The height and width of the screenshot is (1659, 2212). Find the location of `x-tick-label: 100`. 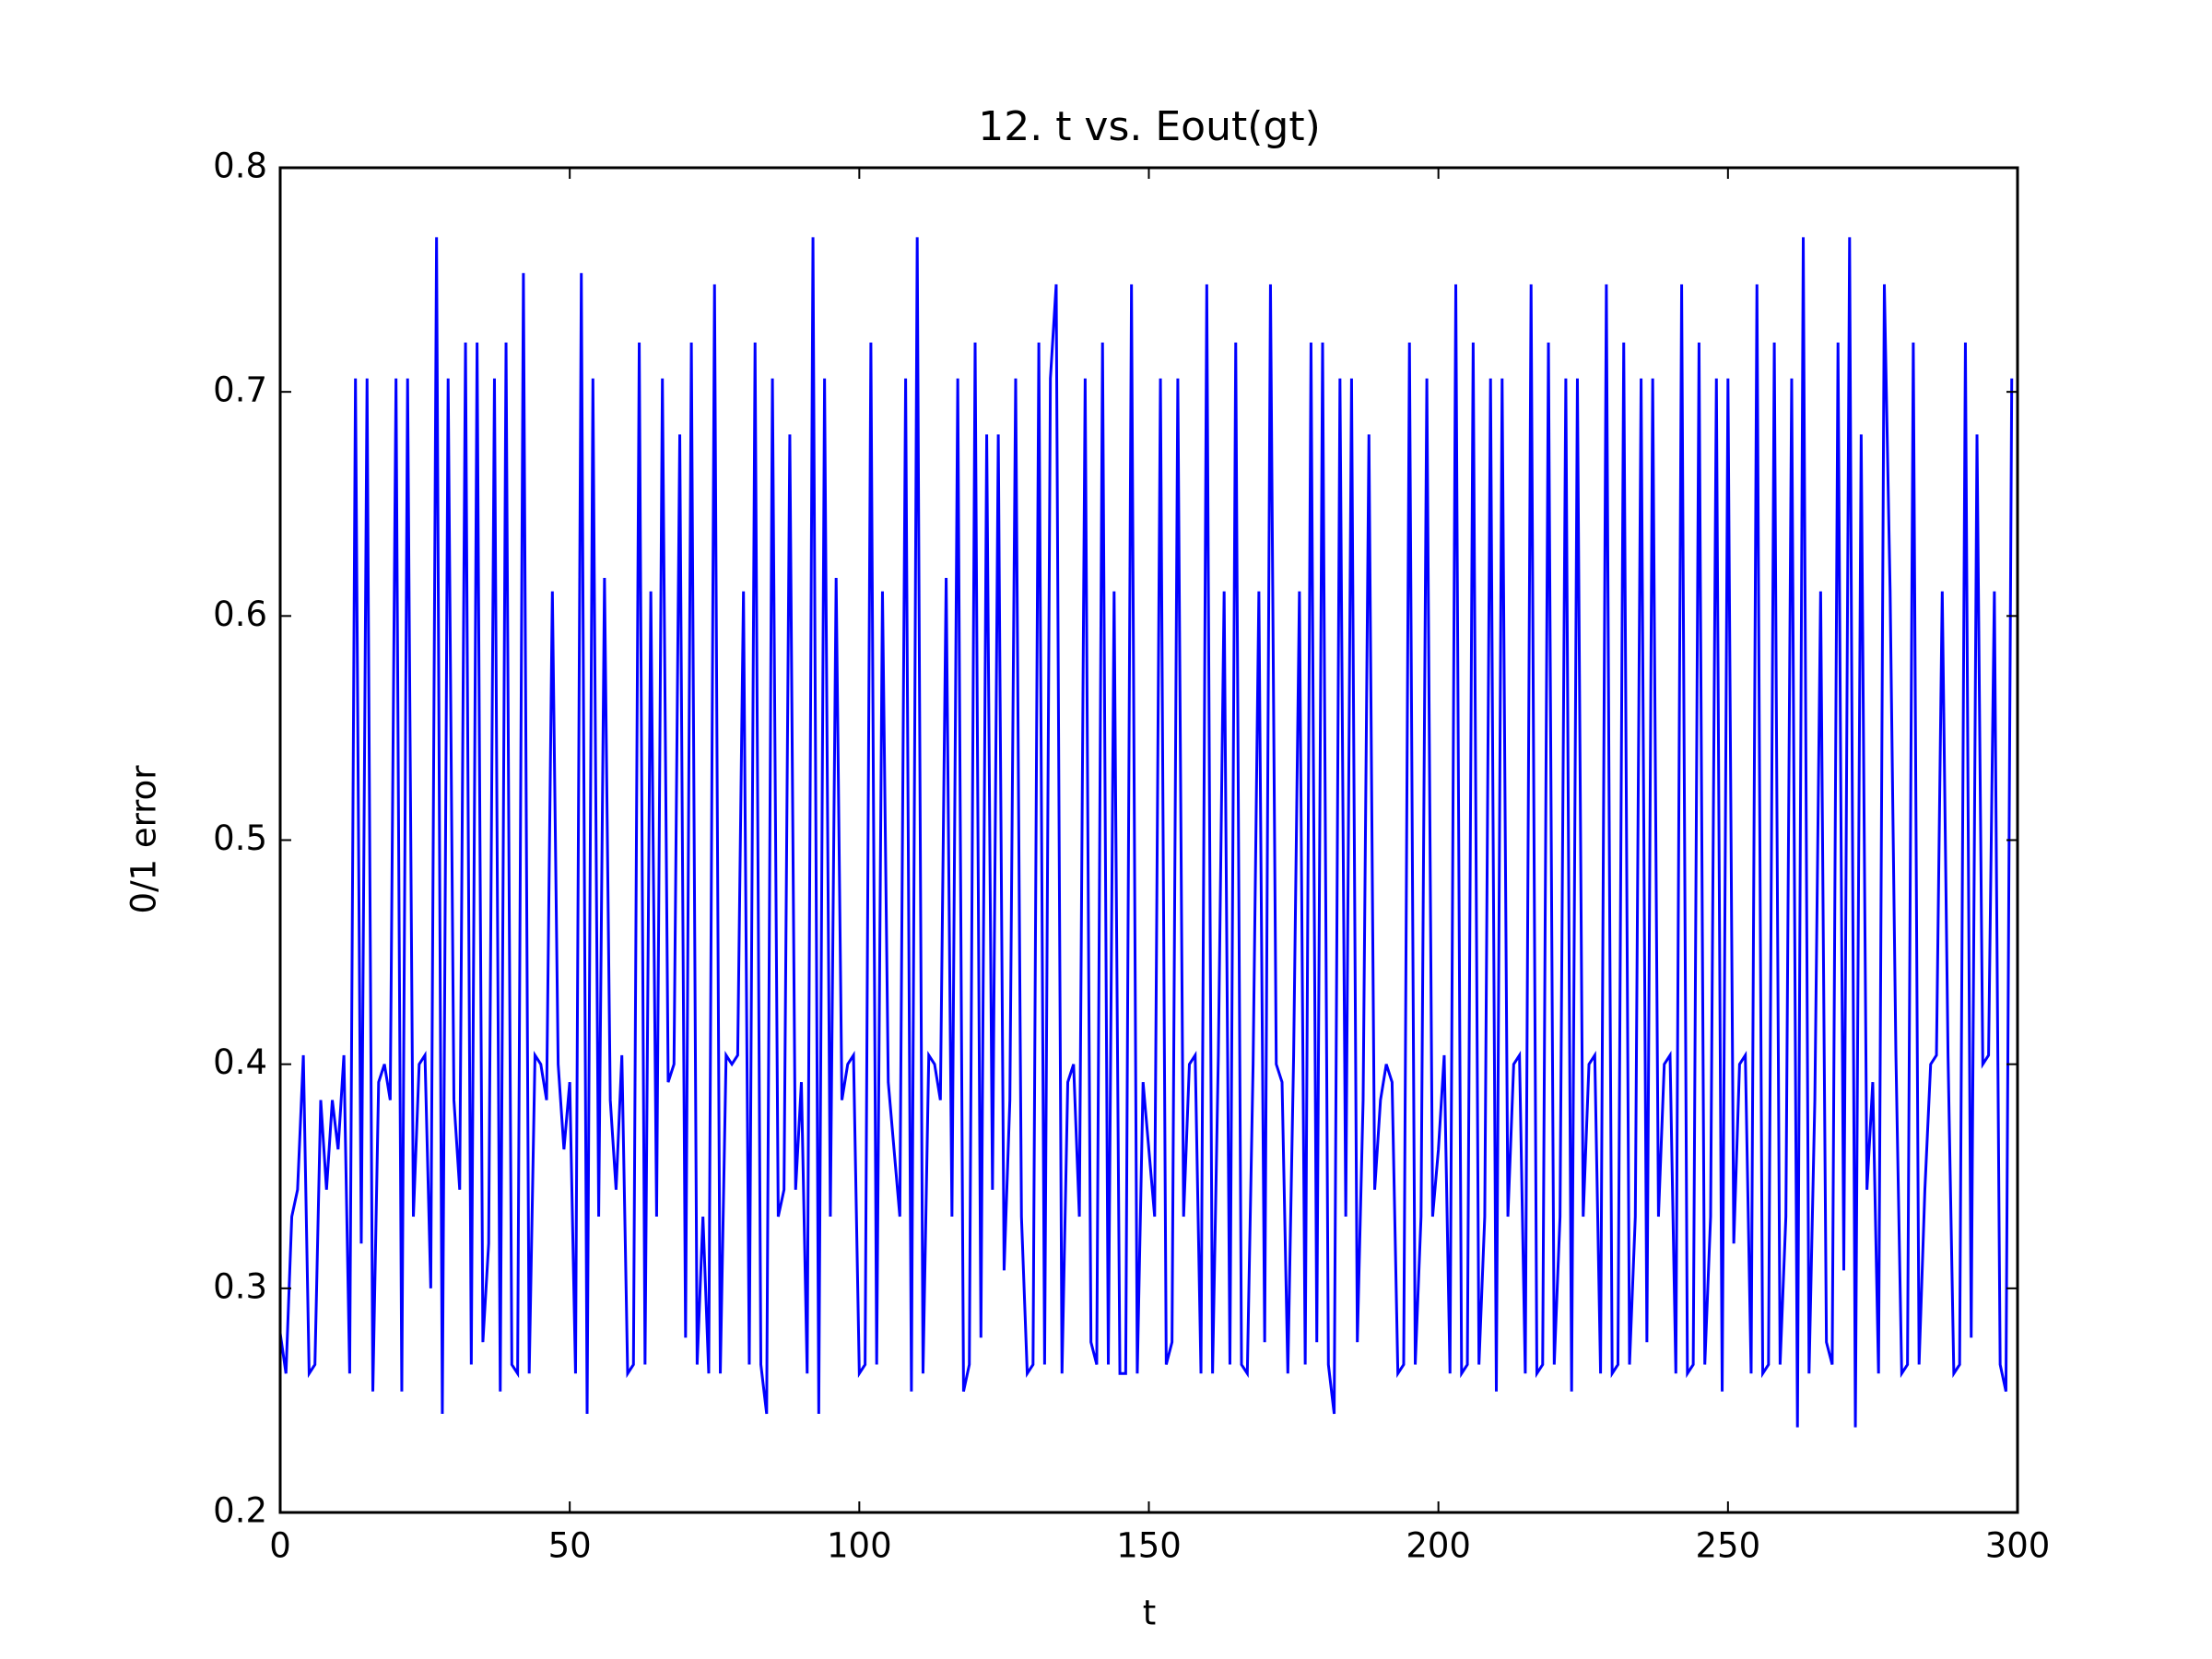

x-tick-label: 100 is located at coordinates (859, 1546).